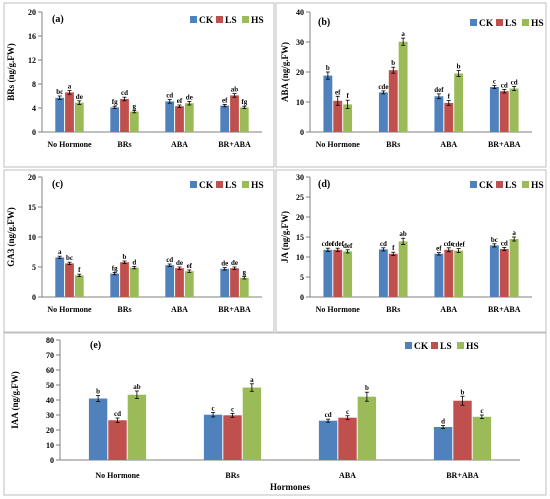  What do you see at coordinates (179, 144) in the screenshot?
I see `x-tick-label: ABA` at bounding box center [179, 144].